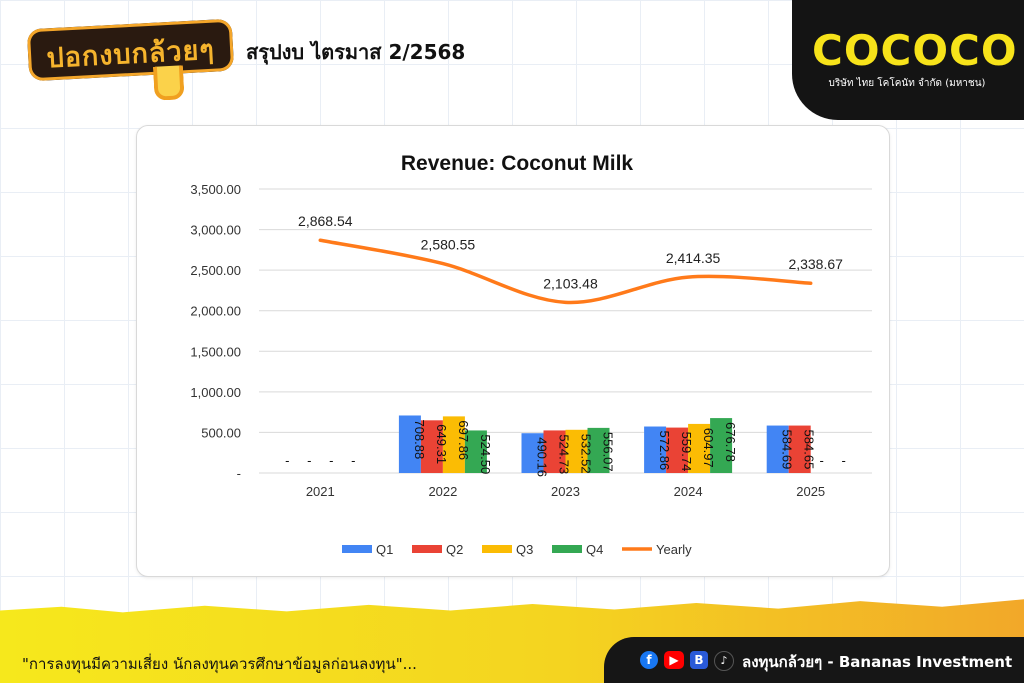  Describe the element at coordinates (688, 491) in the screenshot. I see `x-tick-label: 2024` at that location.